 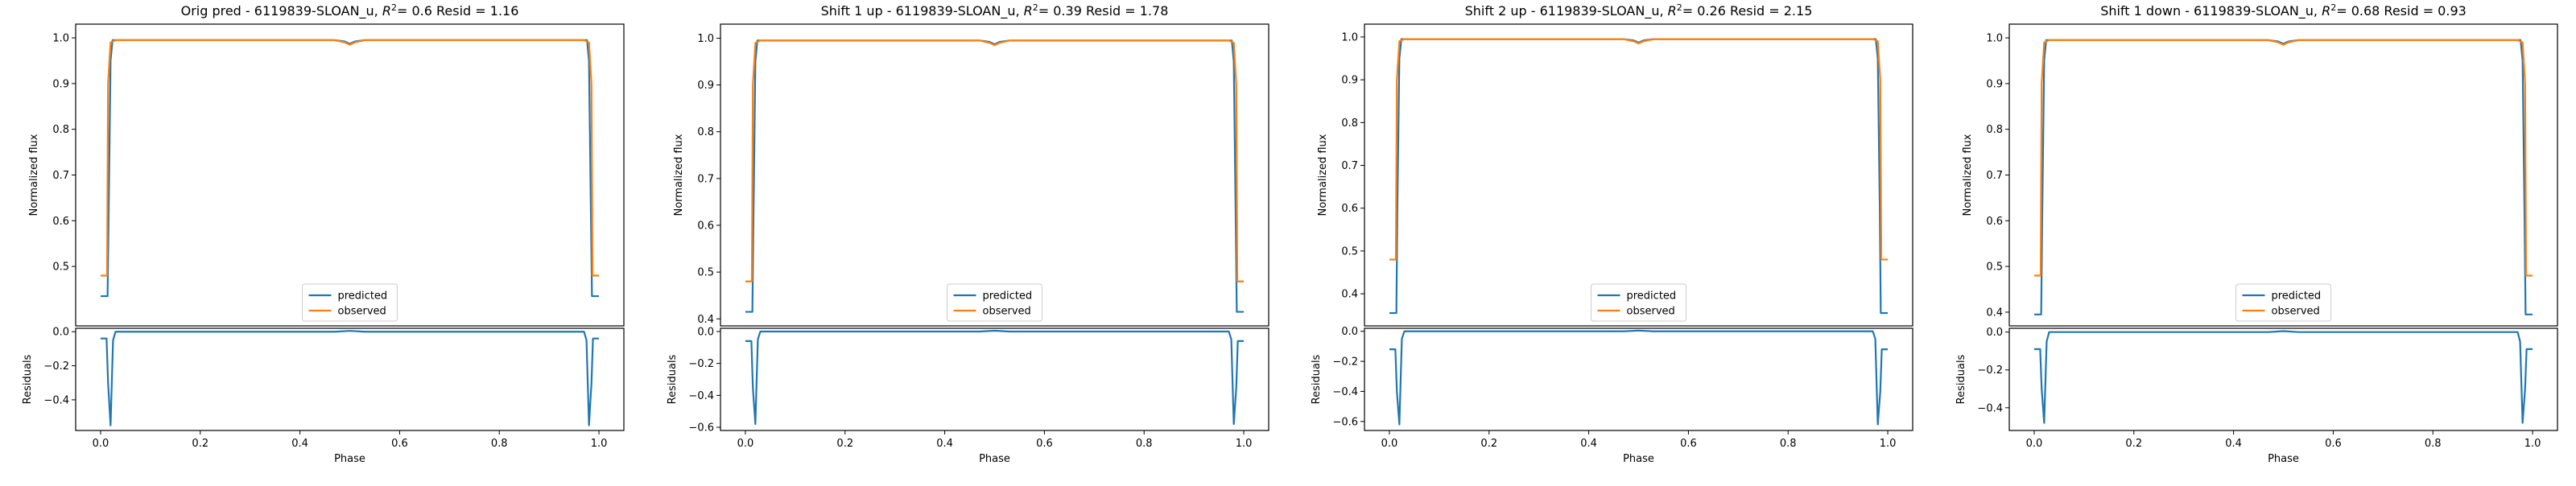 I want to click on chart-title-prefix: Shift 2 up - 6119839-SLOAN_u,, so click(x=1566, y=11).